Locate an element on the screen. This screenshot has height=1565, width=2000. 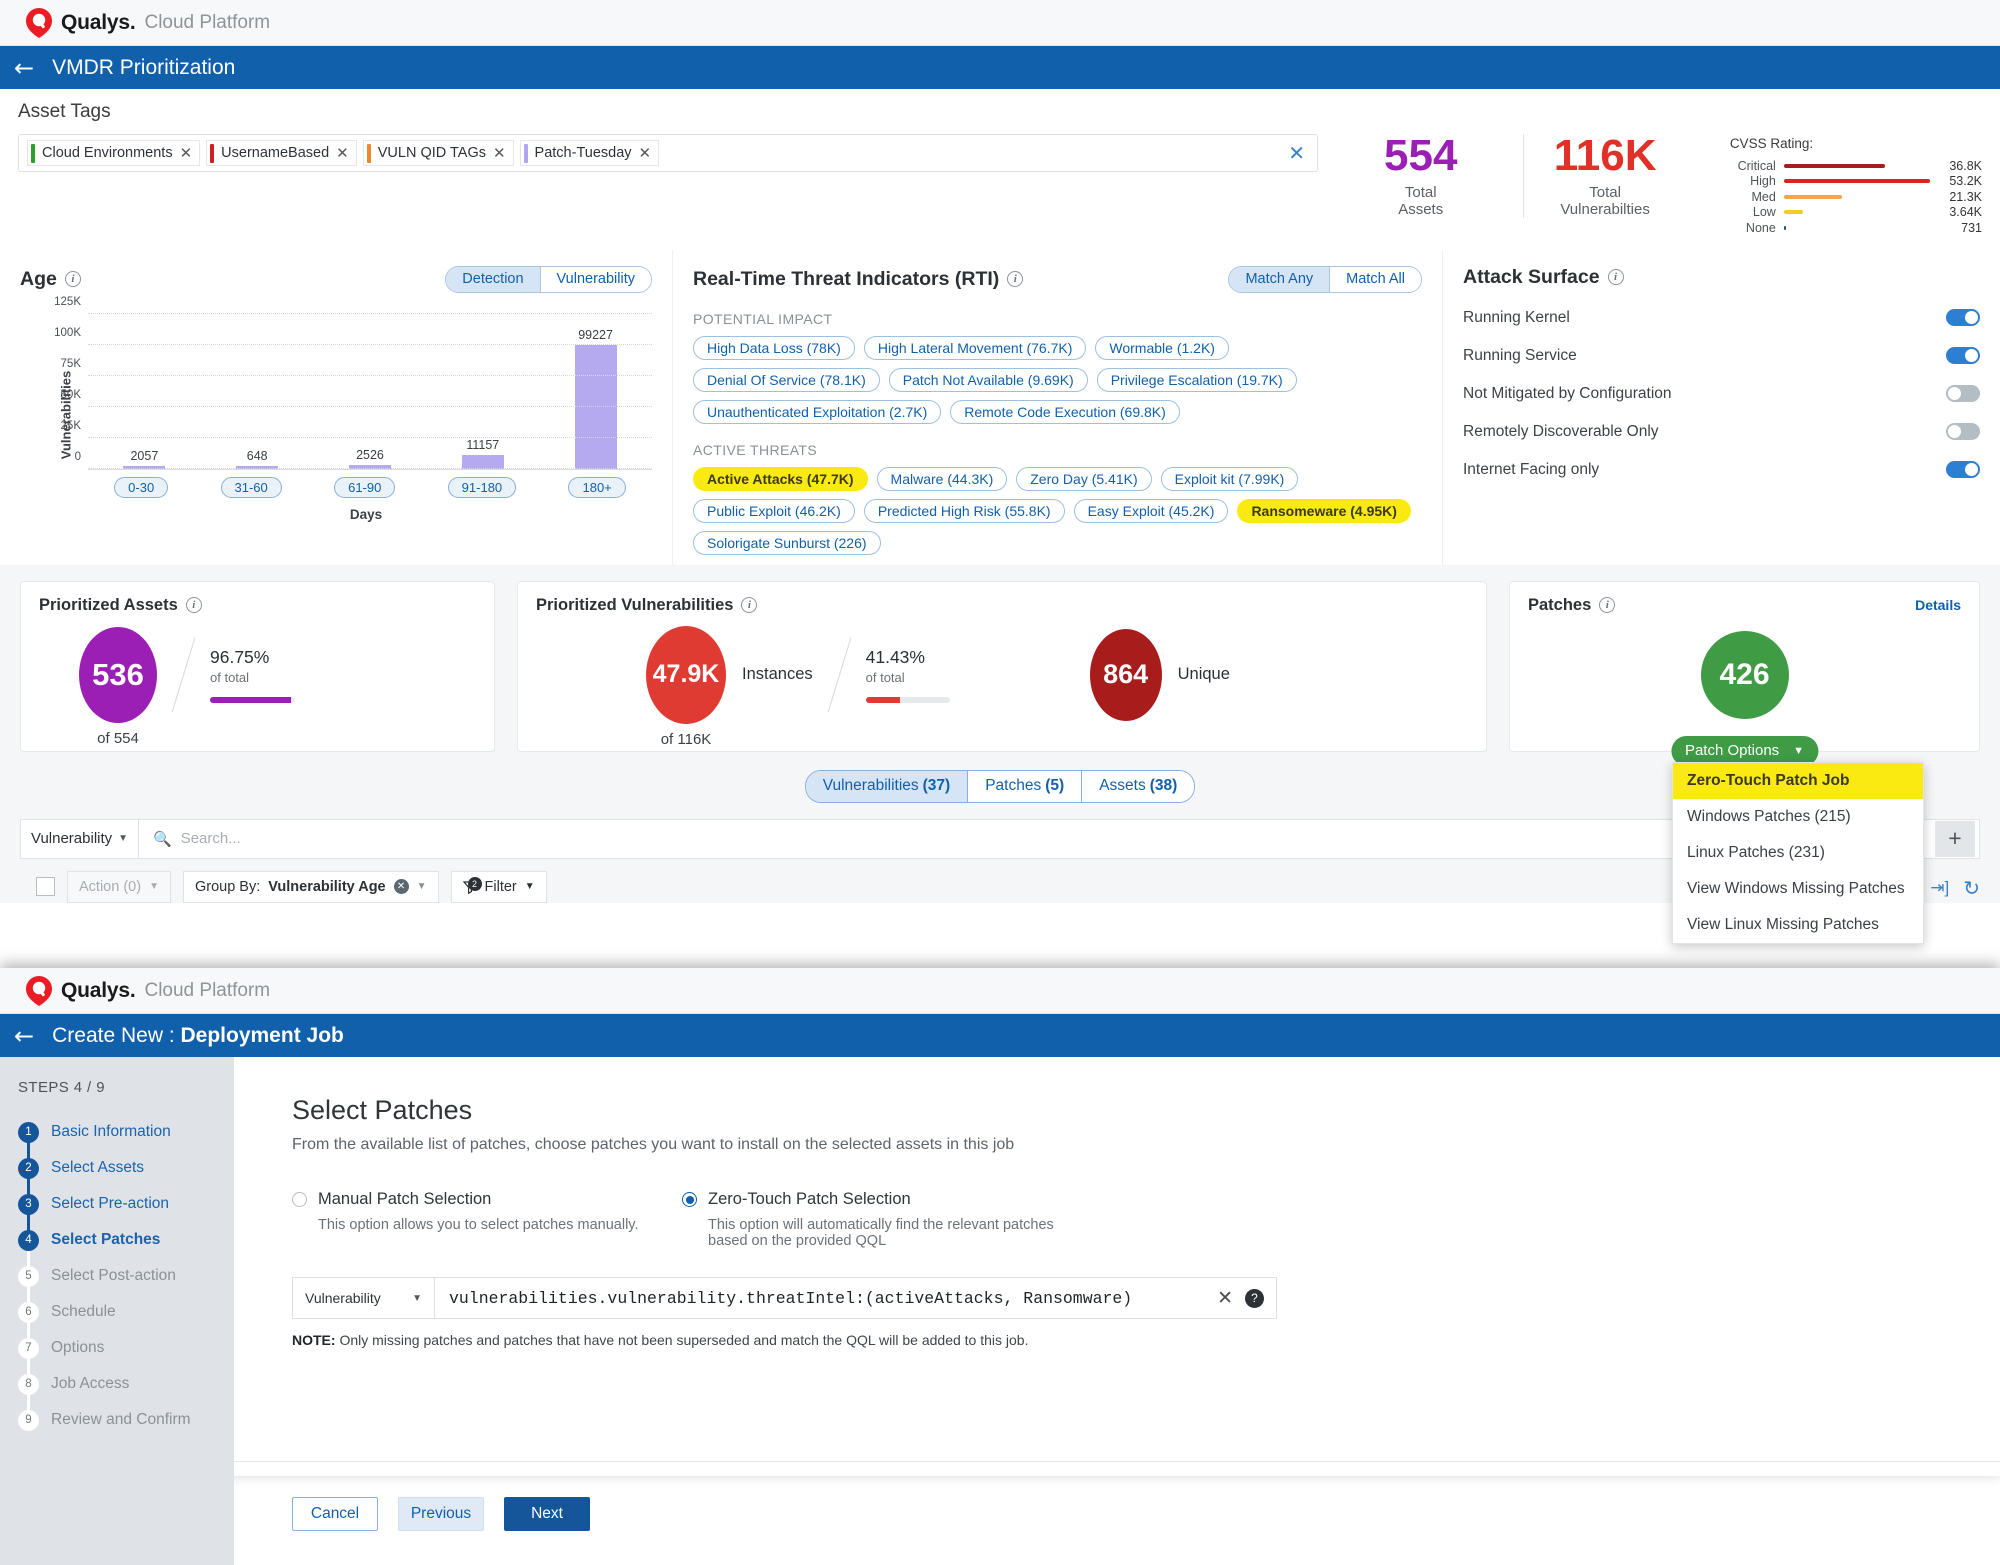
clear-tags-icon: ✕ is located at coordinates (1296, 153).